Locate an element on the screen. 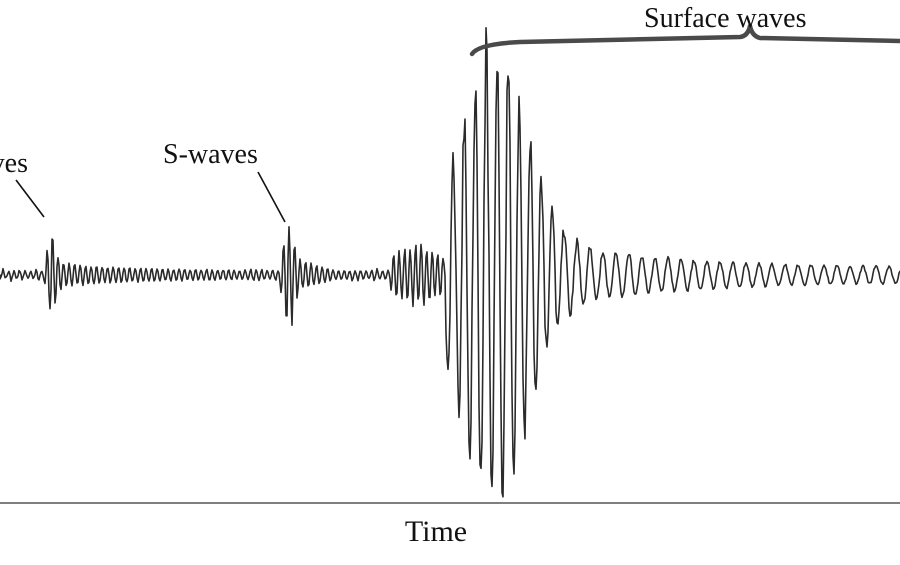  p-waves-label: P-waves is located at coordinates (14, 163).